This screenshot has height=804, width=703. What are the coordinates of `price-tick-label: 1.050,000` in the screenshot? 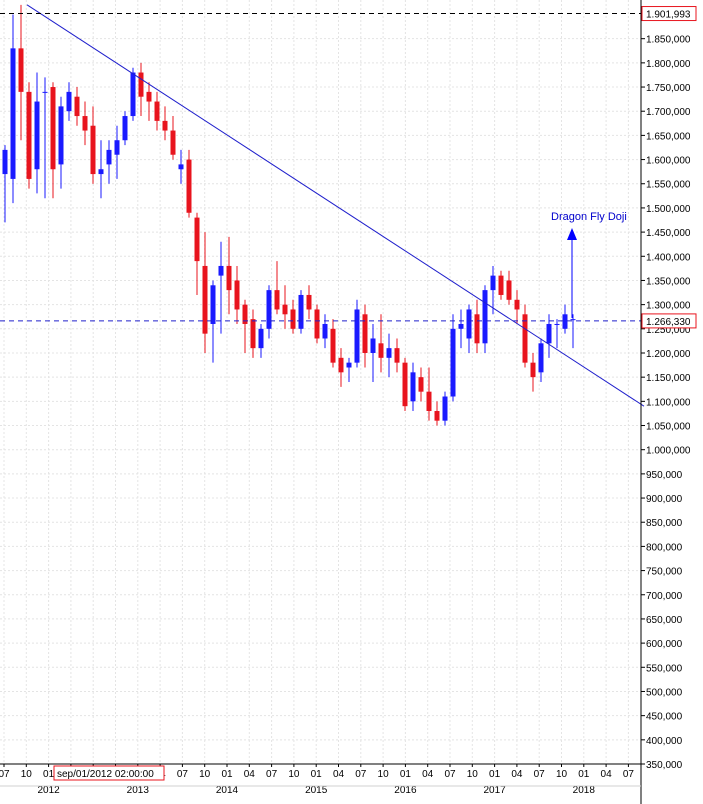 It's located at (668, 427).